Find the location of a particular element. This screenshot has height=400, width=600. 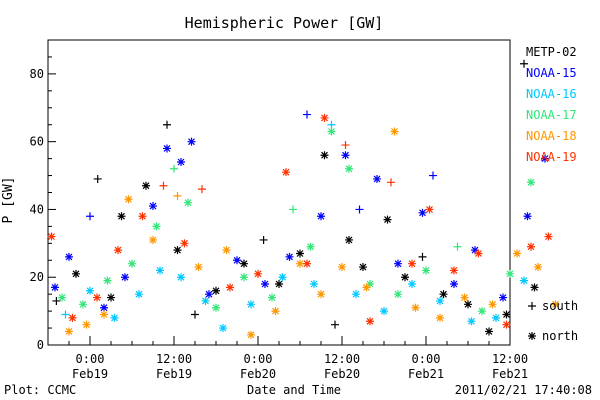

x-tick-date: Feb21 is located at coordinates (426, 374).